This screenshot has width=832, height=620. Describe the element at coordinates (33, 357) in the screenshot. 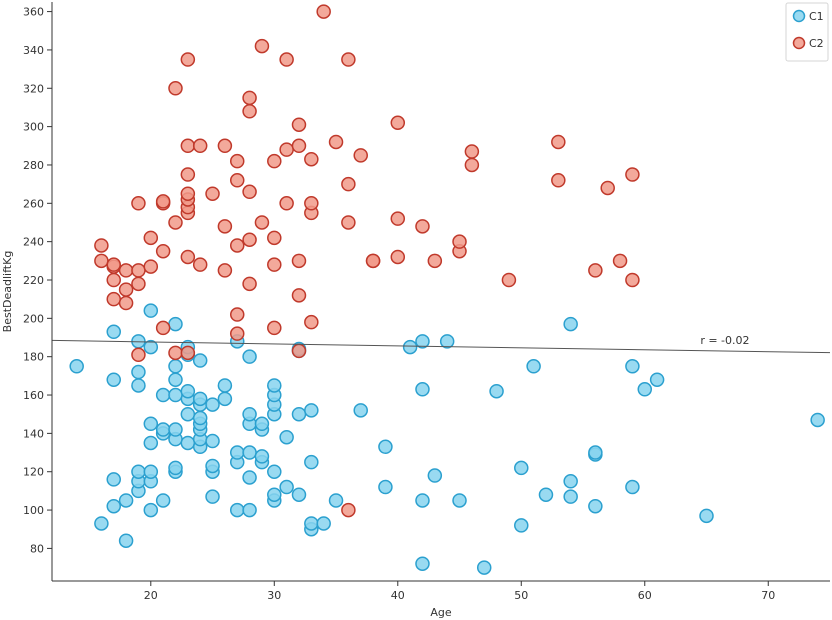

I see `y-tick-label: 180` at that location.